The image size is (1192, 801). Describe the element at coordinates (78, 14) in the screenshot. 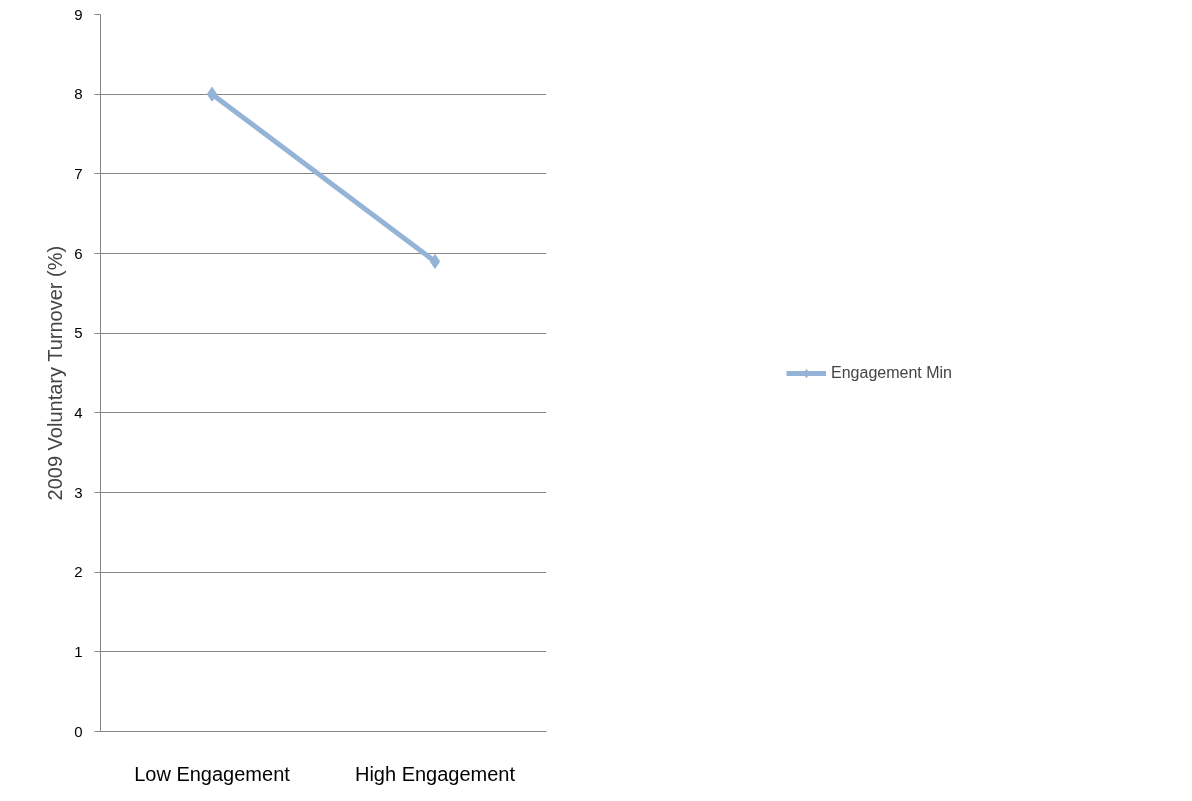

I see `y-tick-label: 9` at that location.